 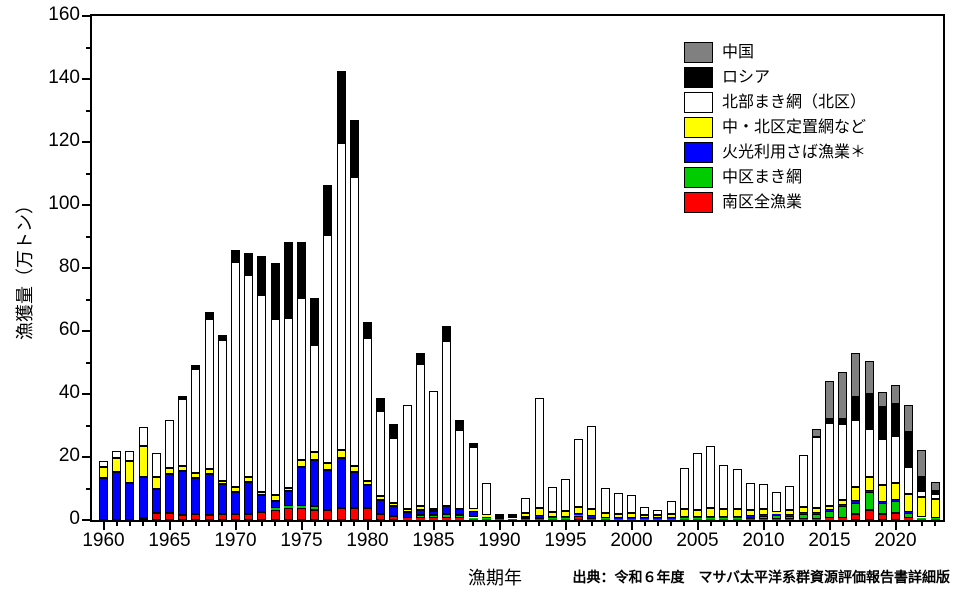 What do you see at coordinates (592, 467) in the screenshot?
I see `segment-hokubu-makiami-1997` at bounding box center [592, 467].